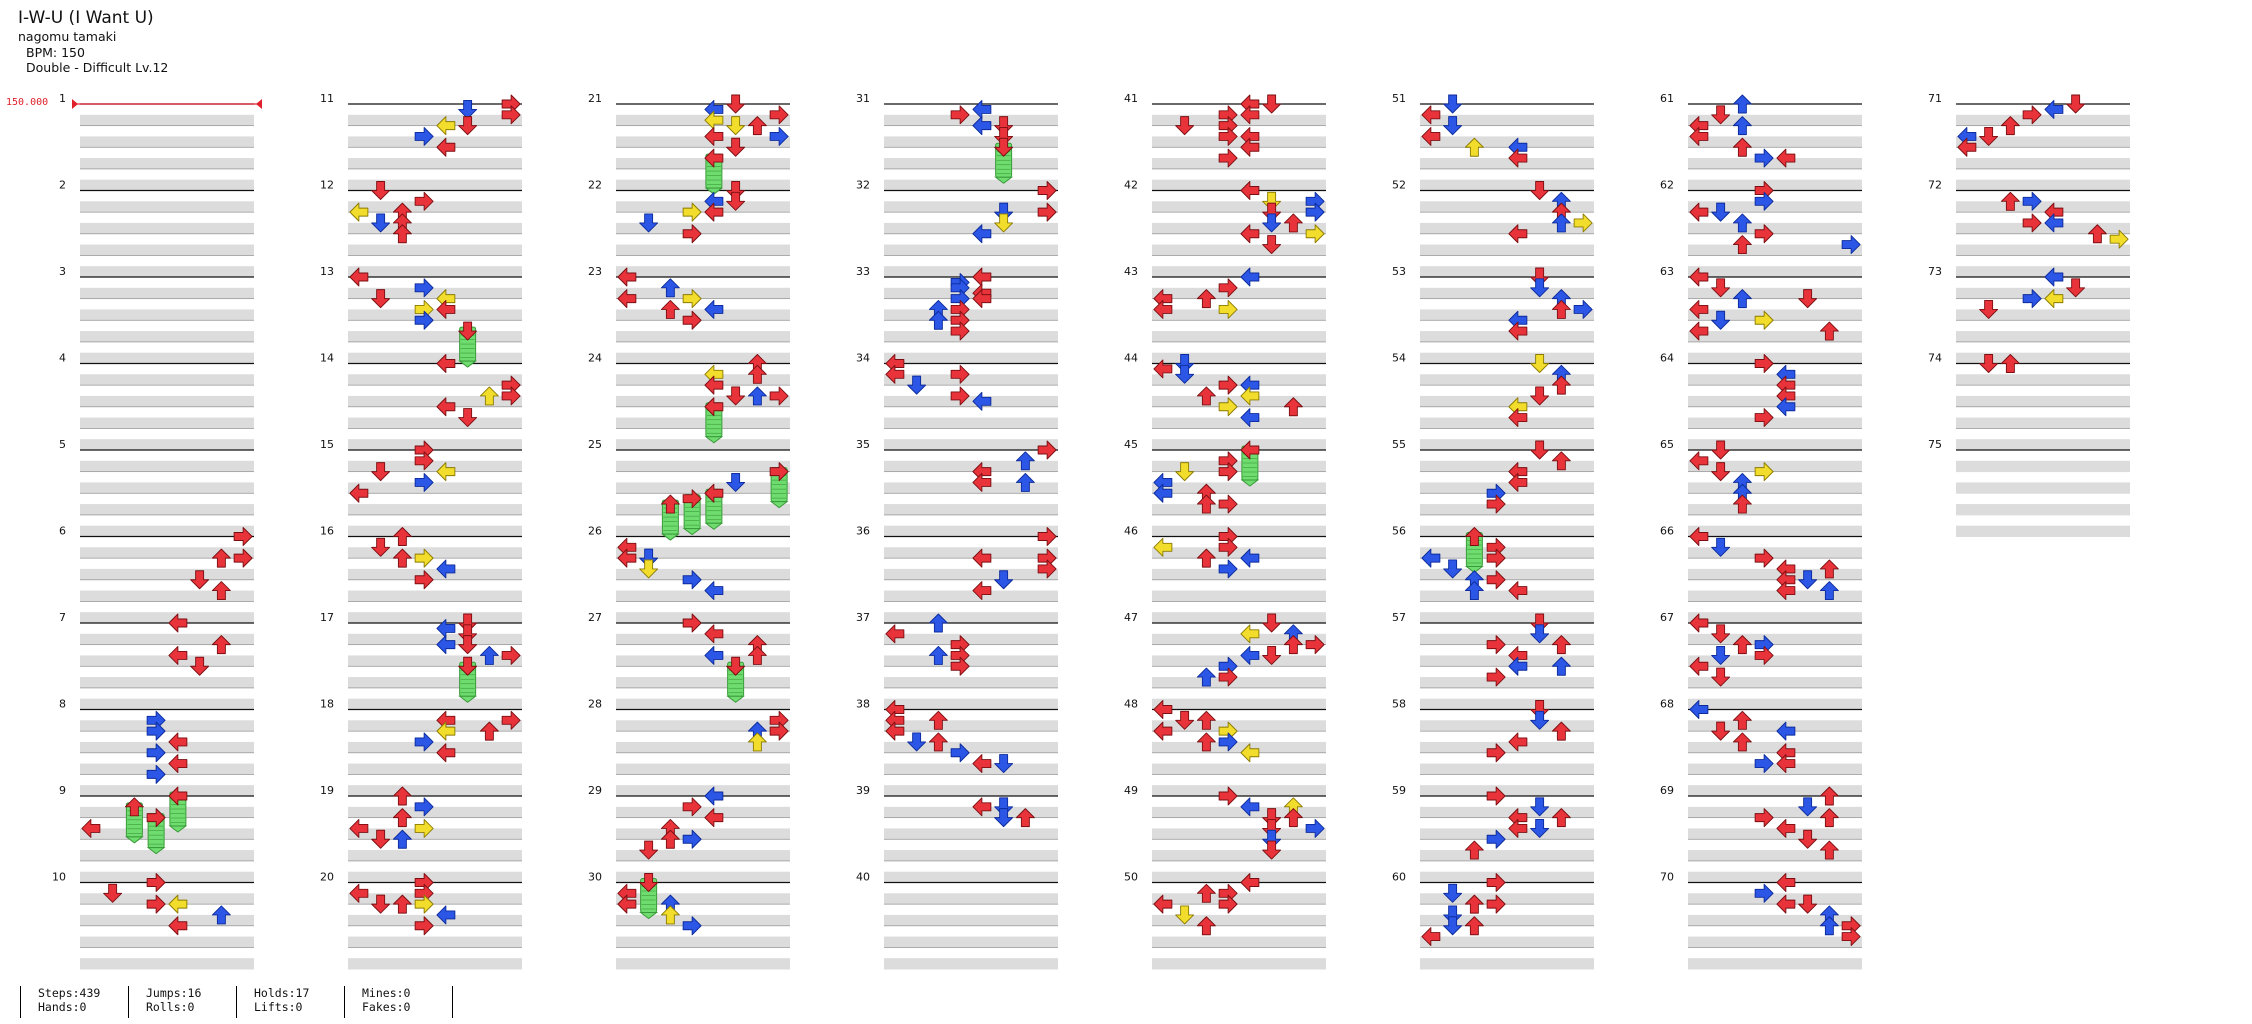  What do you see at coordinates (595, 98) in the screenshot?
I see `measure-number: 21` at bounding box center [595, 98].